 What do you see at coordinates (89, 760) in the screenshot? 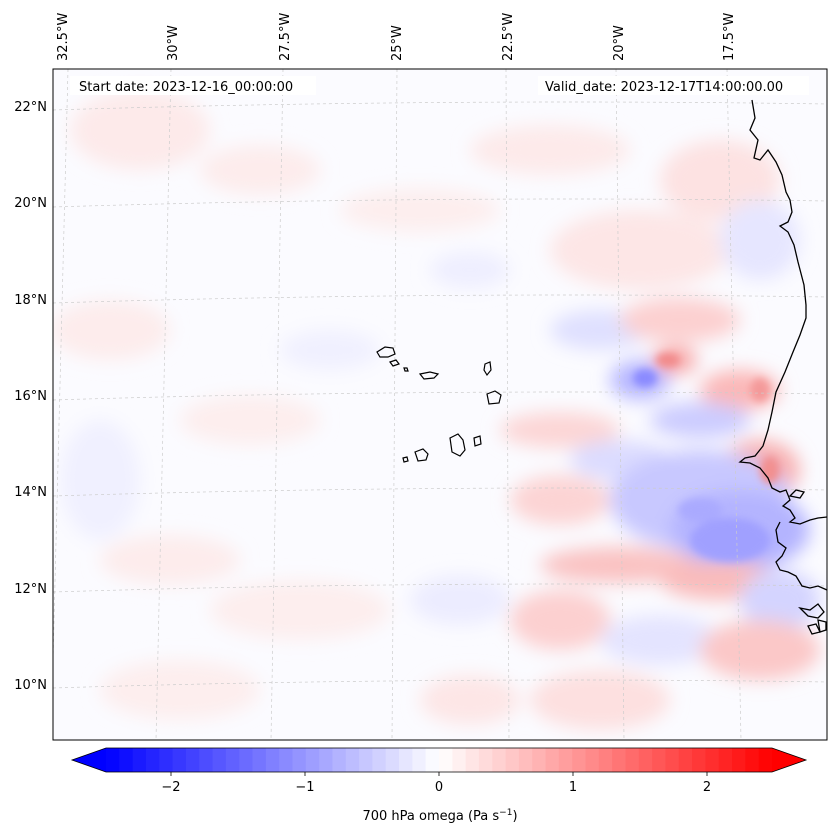
I see `colorbar-extend-min` at bounding box center [89, 760].